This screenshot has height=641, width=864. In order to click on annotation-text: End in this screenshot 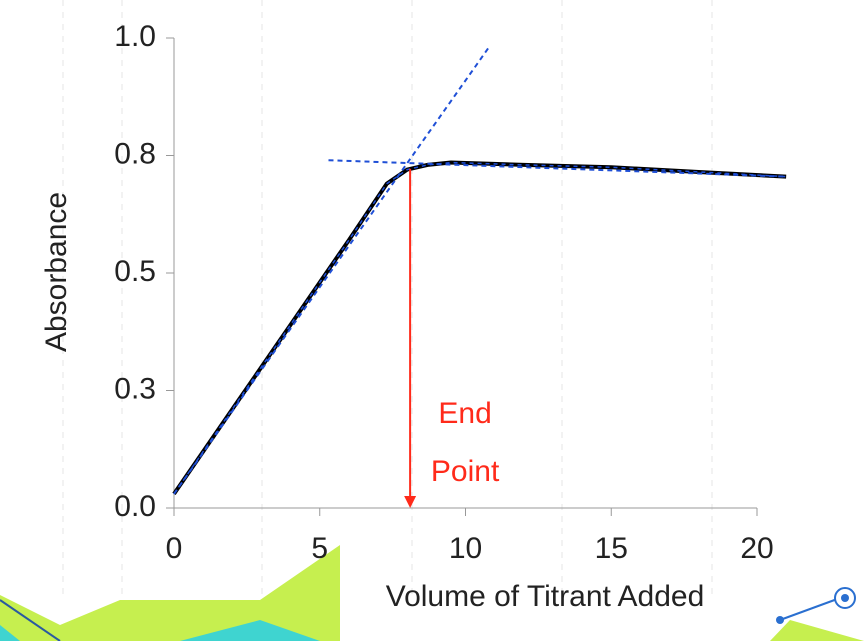, I will do `click(464, 413)`.